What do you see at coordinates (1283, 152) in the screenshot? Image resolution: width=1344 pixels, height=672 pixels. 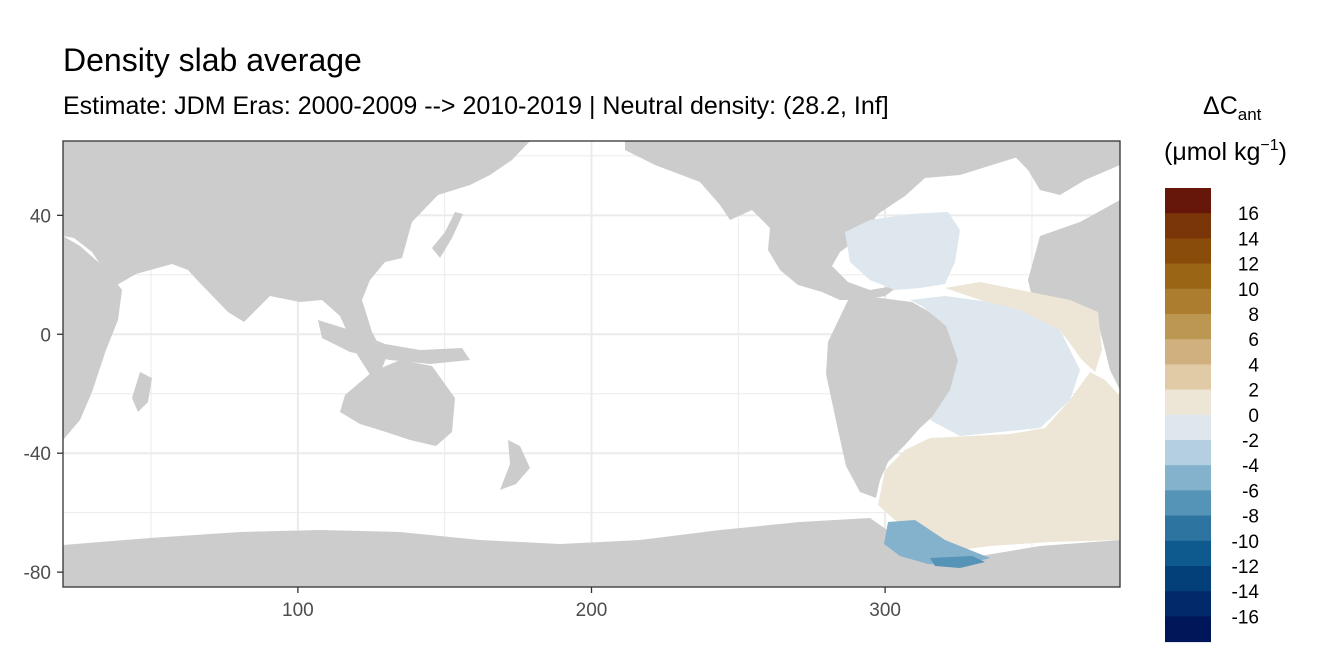 I see `legend-unit-suffix: )` at bounding box center [1283, 152].